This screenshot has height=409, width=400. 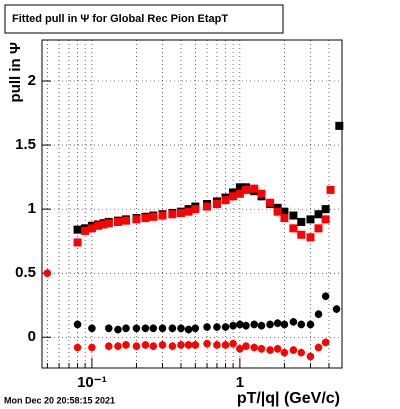 What do you see at coordinates (59, 400) in the screenshot?
I see `timestamp: Mon Dec 20 20:58:15 2021` at bounding box center [59, 400].